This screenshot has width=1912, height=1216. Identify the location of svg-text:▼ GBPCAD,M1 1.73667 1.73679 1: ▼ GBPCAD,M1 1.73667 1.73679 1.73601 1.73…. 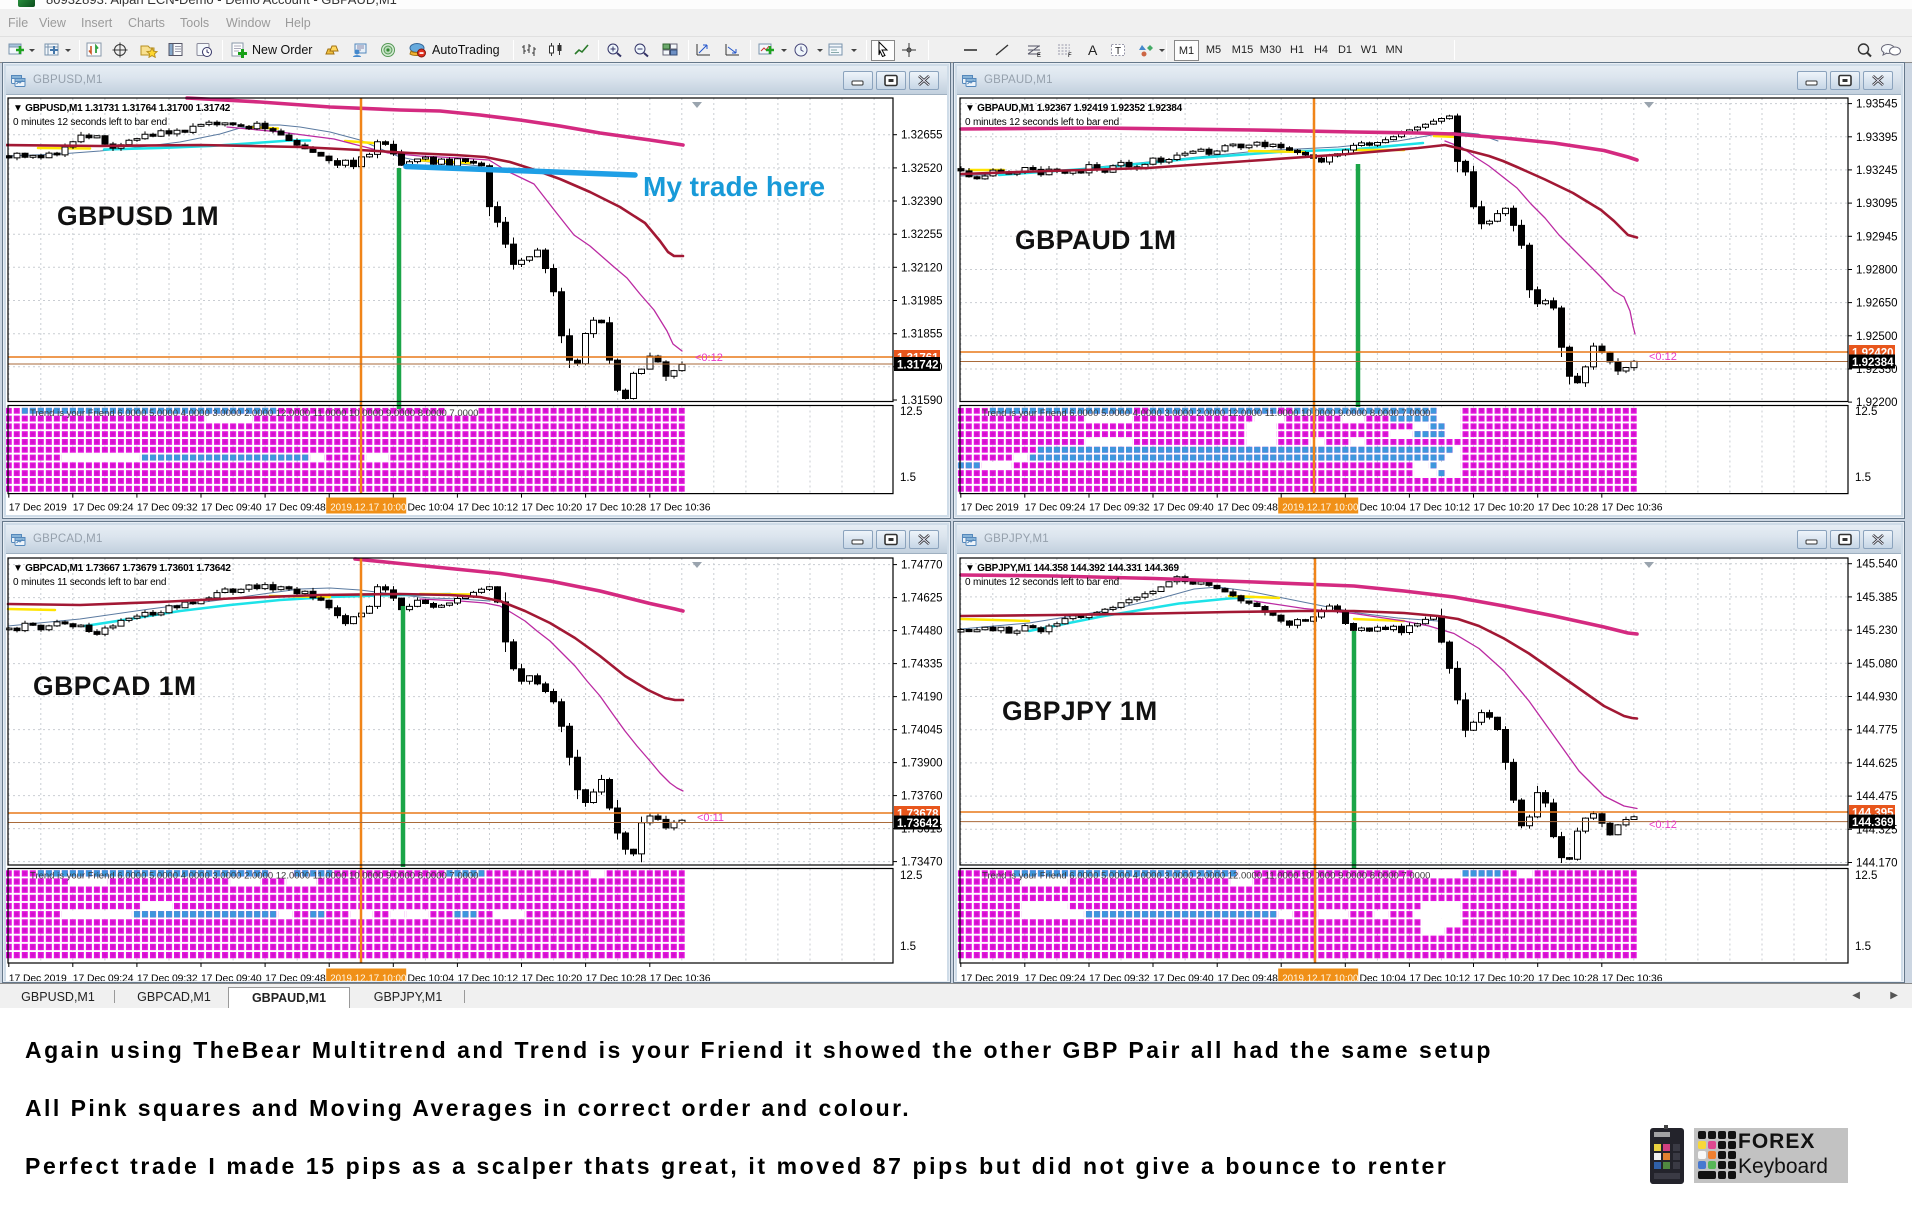
(122, 568).